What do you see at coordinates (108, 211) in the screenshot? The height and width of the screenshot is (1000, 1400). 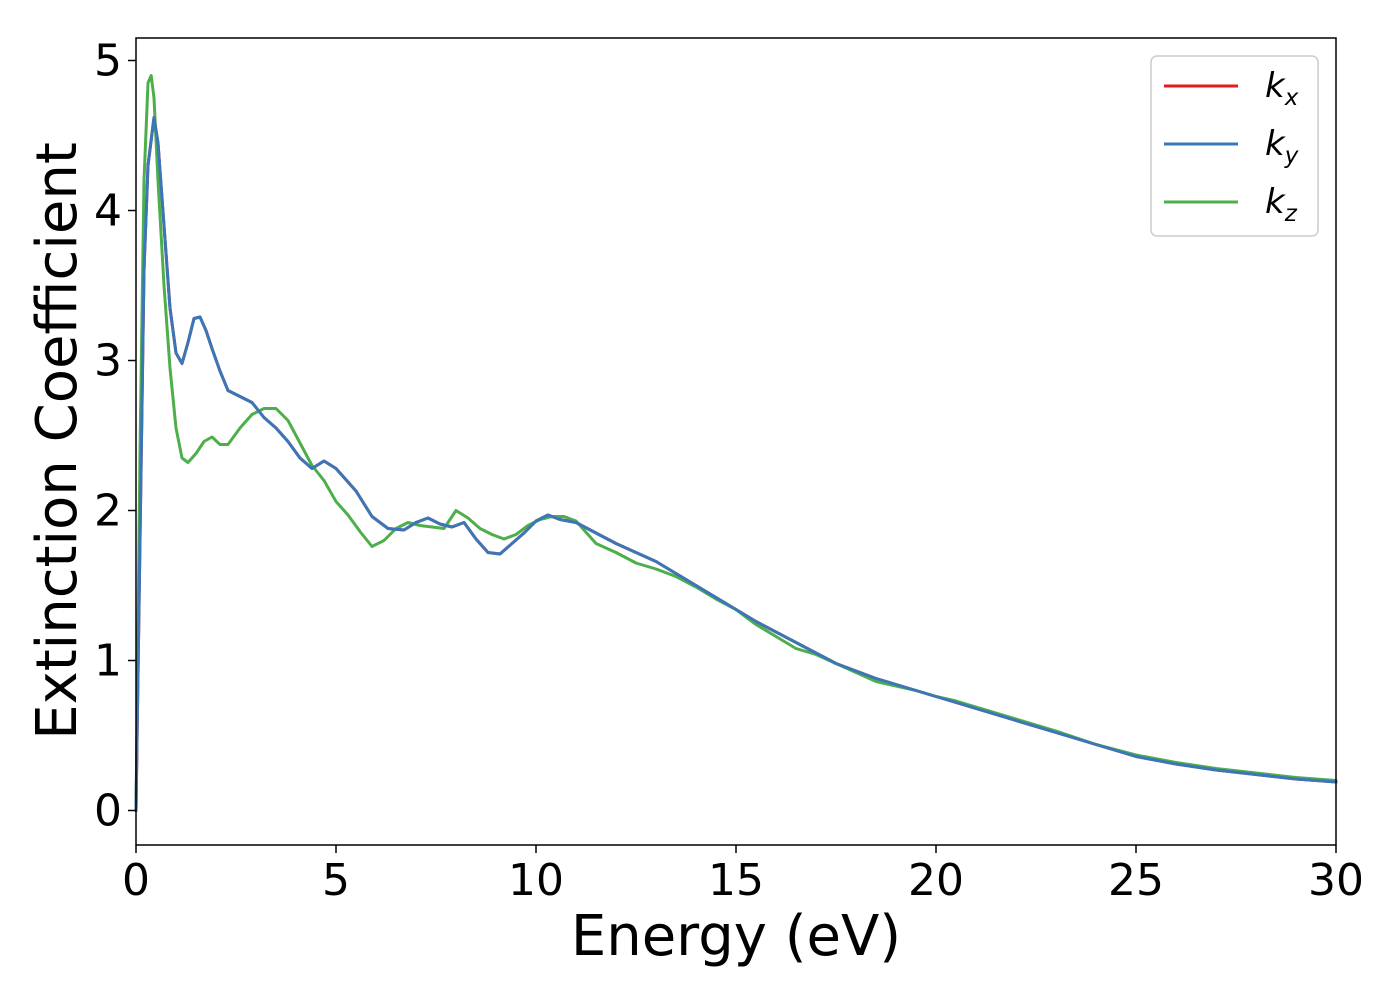 I see `y-tick-label: 4` at bounding box center [108, 211].